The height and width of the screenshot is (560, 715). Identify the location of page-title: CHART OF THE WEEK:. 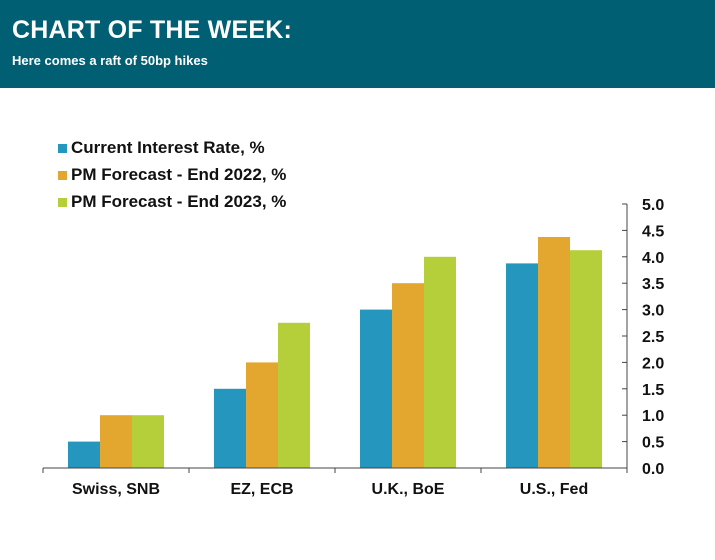
(152, 30).